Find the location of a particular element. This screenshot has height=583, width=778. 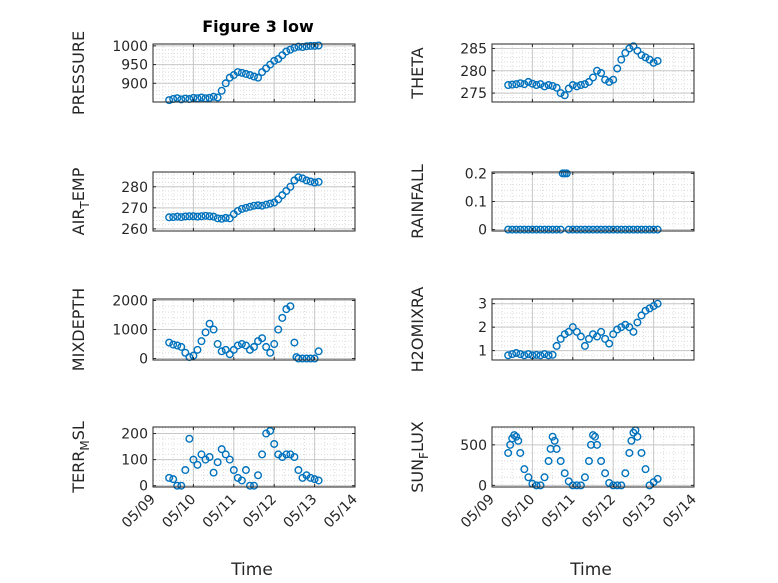

subplot-6: 1 2 3 H2OMIXRA is located at coordinates (551, 330).